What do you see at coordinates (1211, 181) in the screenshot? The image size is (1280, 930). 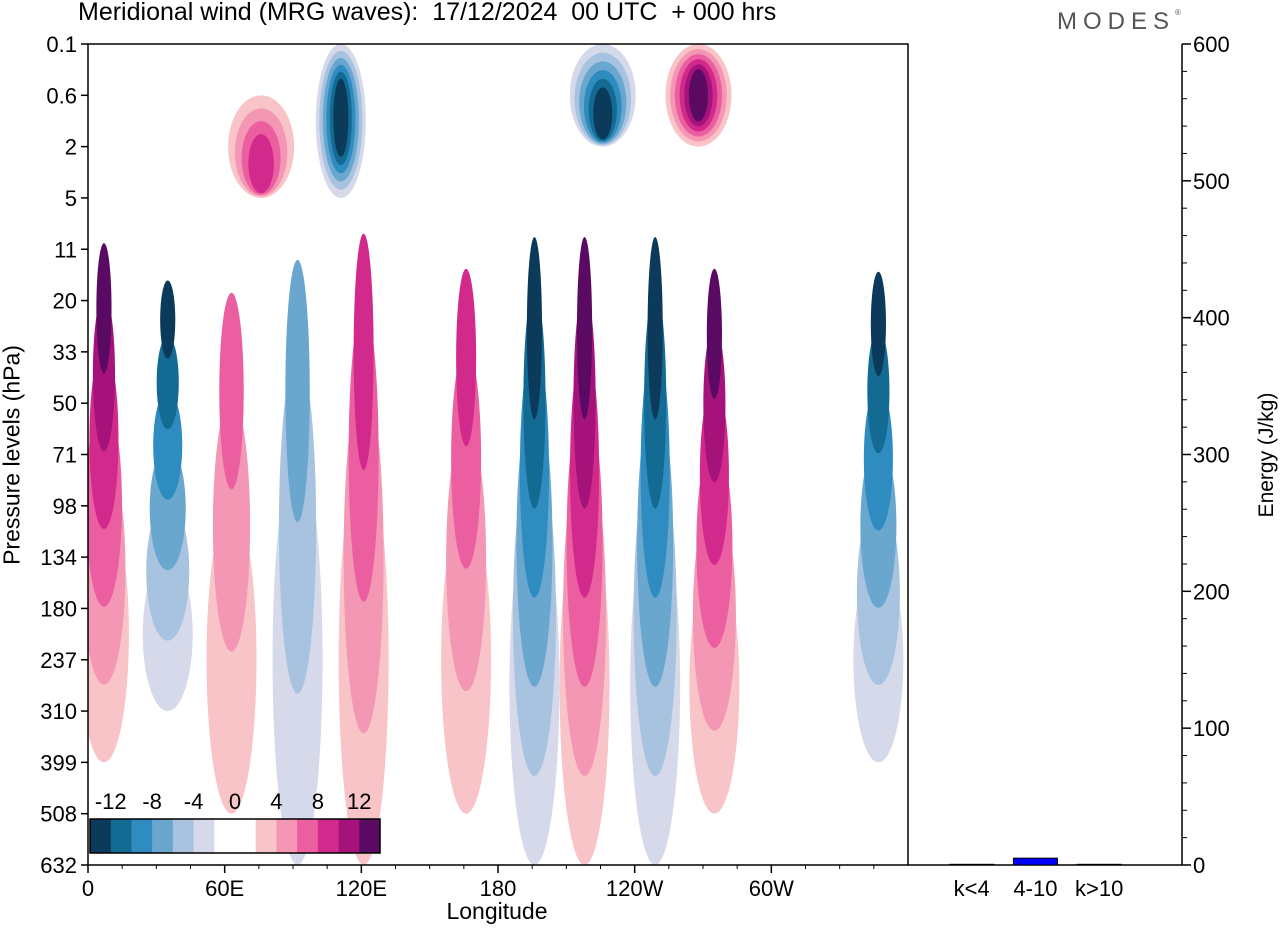 I see `energy-tick-label: 500` at bounding box center [1211, 181].